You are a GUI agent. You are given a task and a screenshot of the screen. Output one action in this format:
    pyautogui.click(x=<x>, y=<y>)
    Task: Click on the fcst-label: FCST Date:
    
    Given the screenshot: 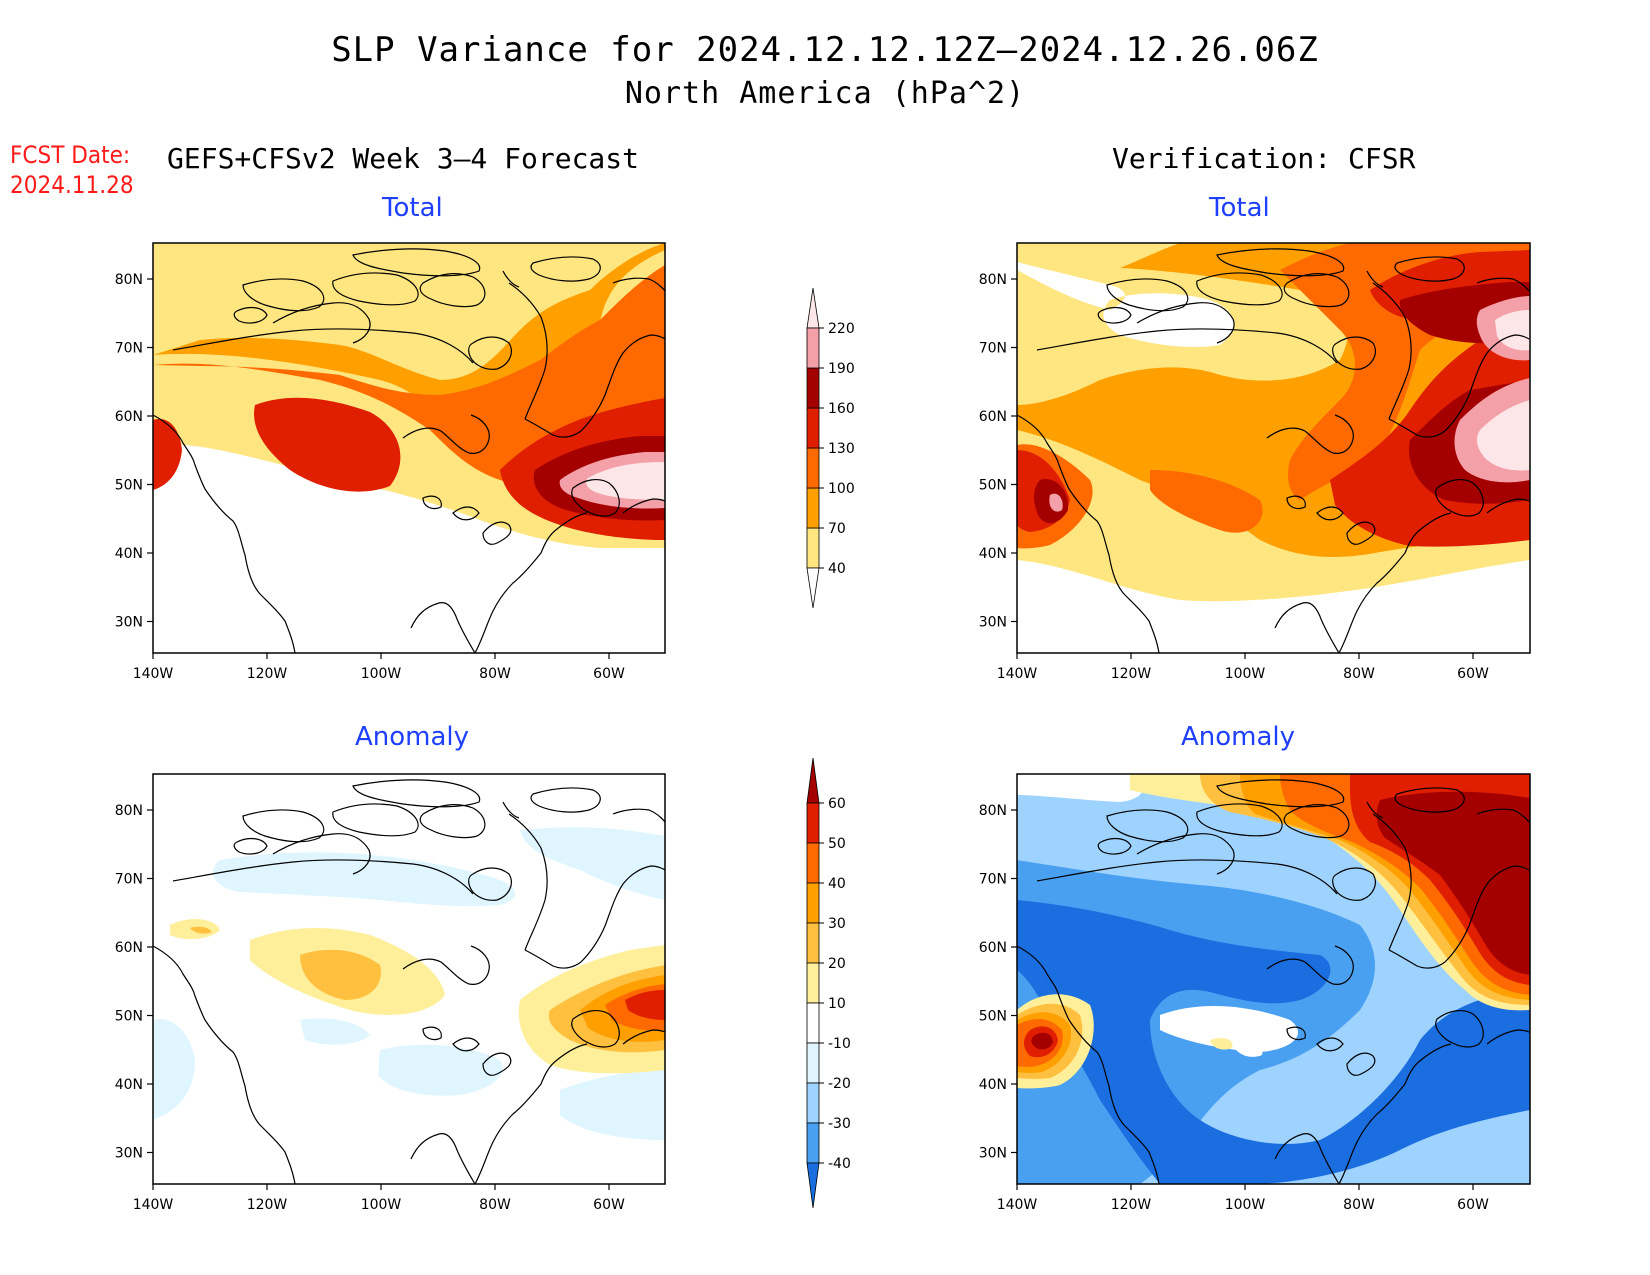 What is the action you would take?
    pyautogui.click(x=70, y=155)
    